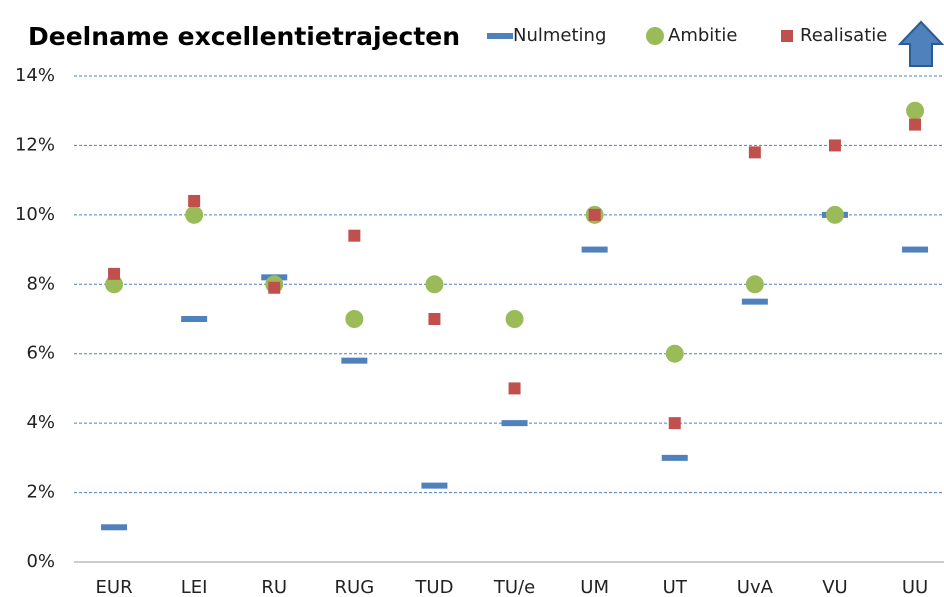 This screenshot has width=944, height=597. What do you see at coordinates (40, 422) in the screenshot?
I see `y-tick-label: 4%` at bounding box center [40, 422].